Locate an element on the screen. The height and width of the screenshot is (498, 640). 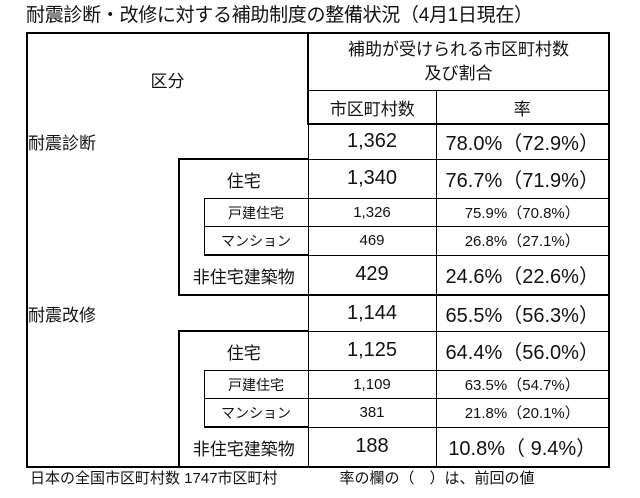
row-count: 188 is located at coordinates (372, 447).